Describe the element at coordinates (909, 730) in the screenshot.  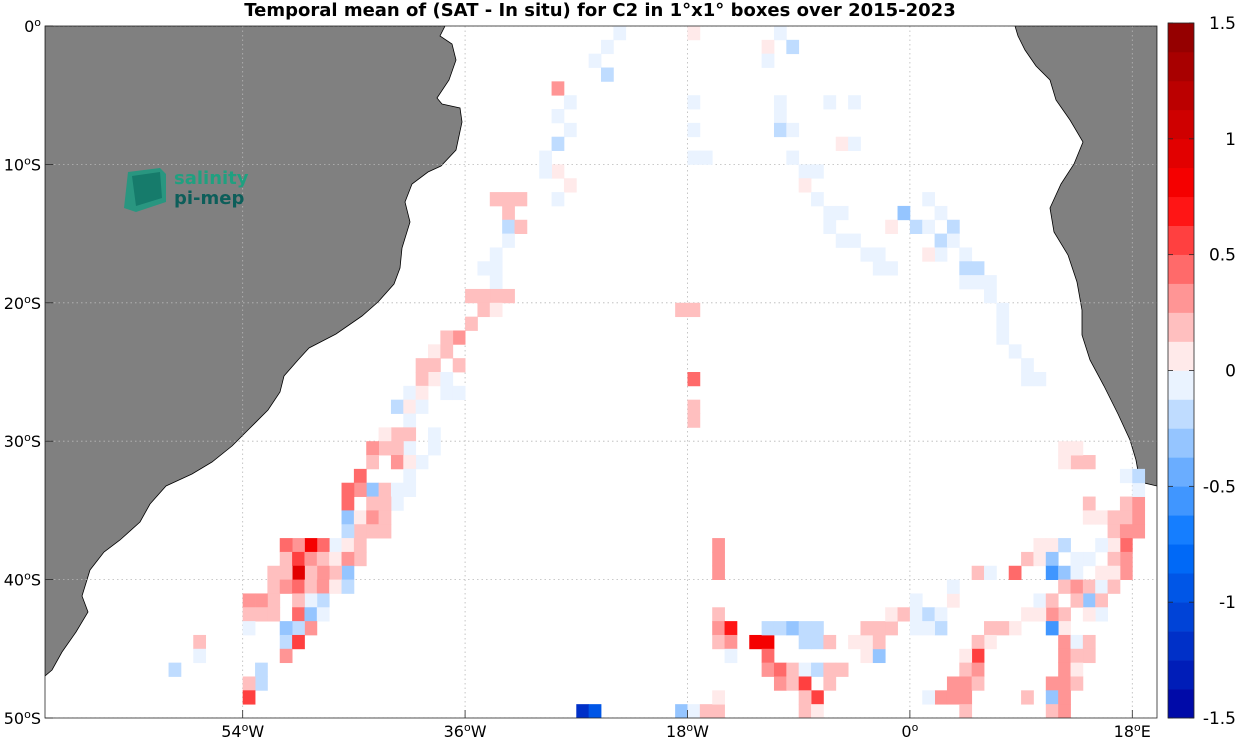
I see `x-tick-label-3: 0o` at that location.